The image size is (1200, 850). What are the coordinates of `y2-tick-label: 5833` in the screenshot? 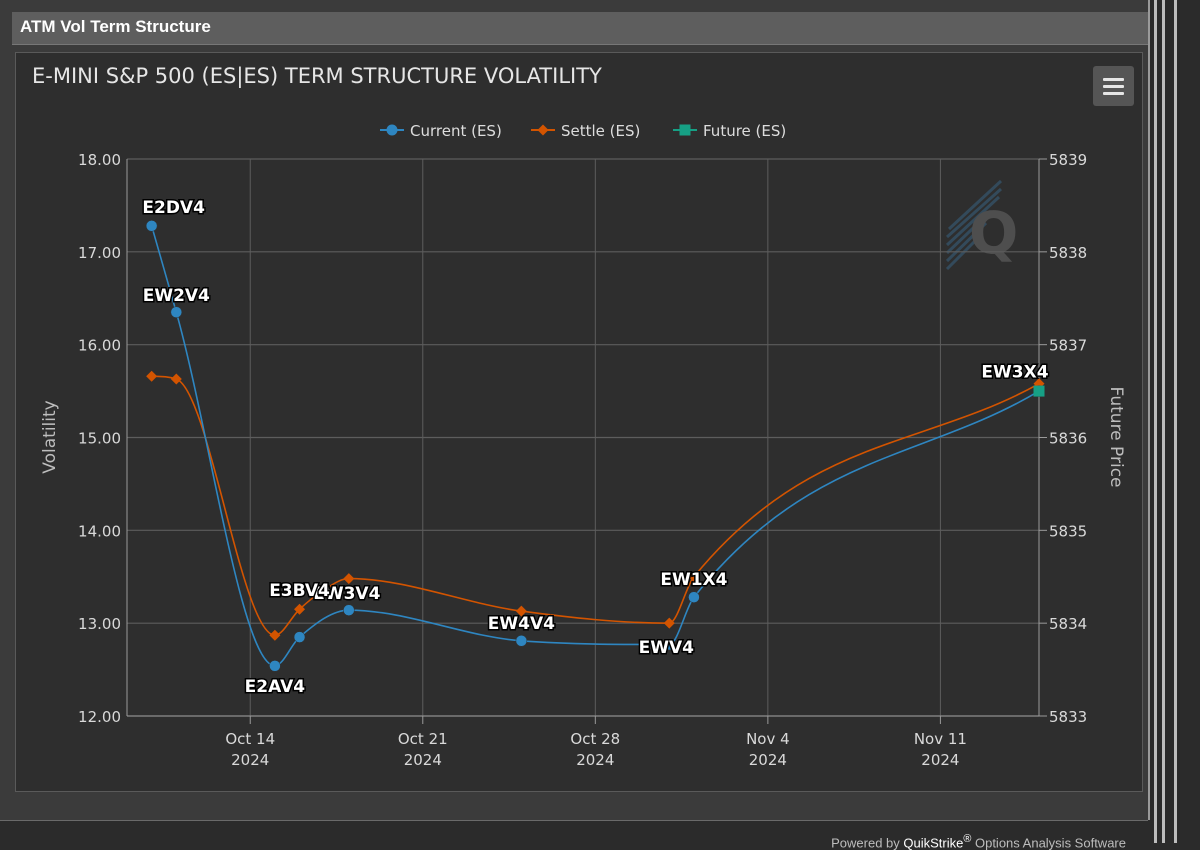 It's located at (1068, 717).